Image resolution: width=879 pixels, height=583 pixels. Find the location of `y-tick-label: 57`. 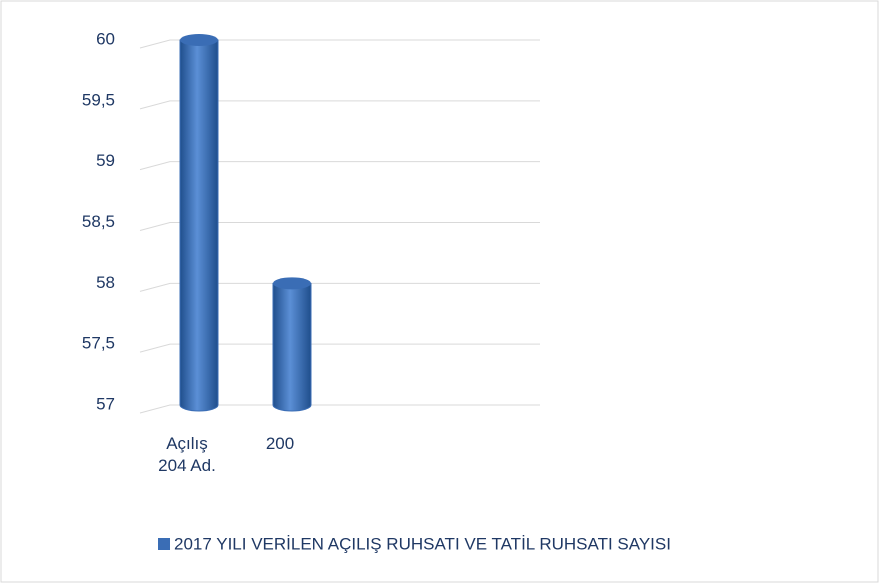

y-tick-label: 57 is located at coordinates (105, 403).